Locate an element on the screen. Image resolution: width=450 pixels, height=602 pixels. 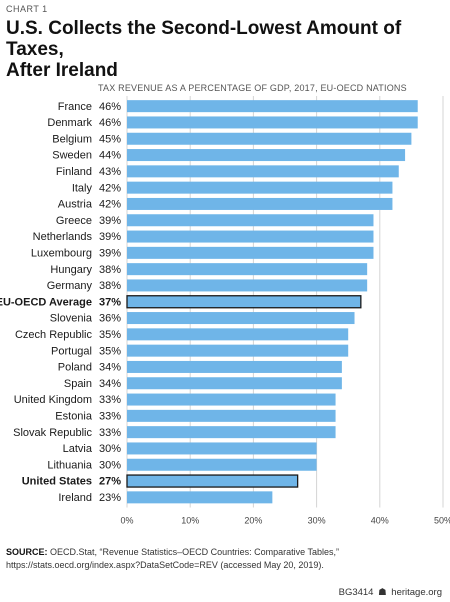
value-label-germany: 38% is located at coordinates (110, 286).